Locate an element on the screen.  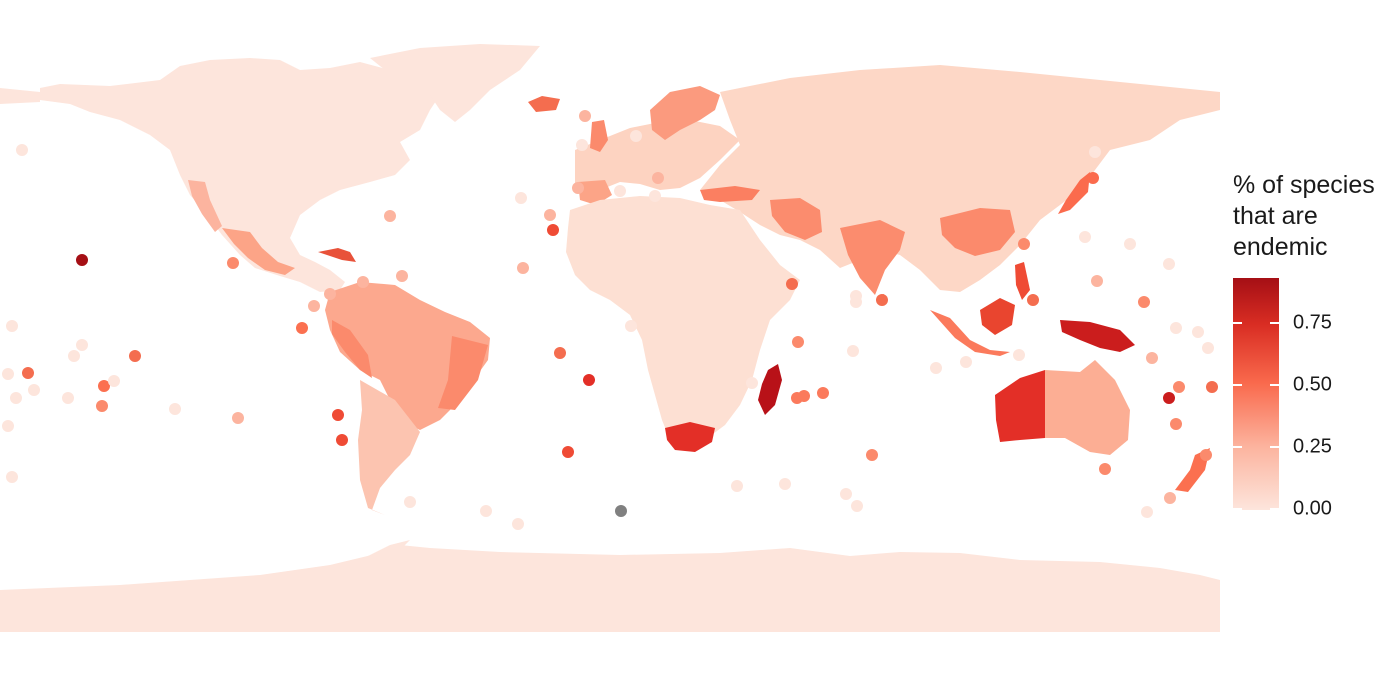
iberia is located at coordinates (595, 192).